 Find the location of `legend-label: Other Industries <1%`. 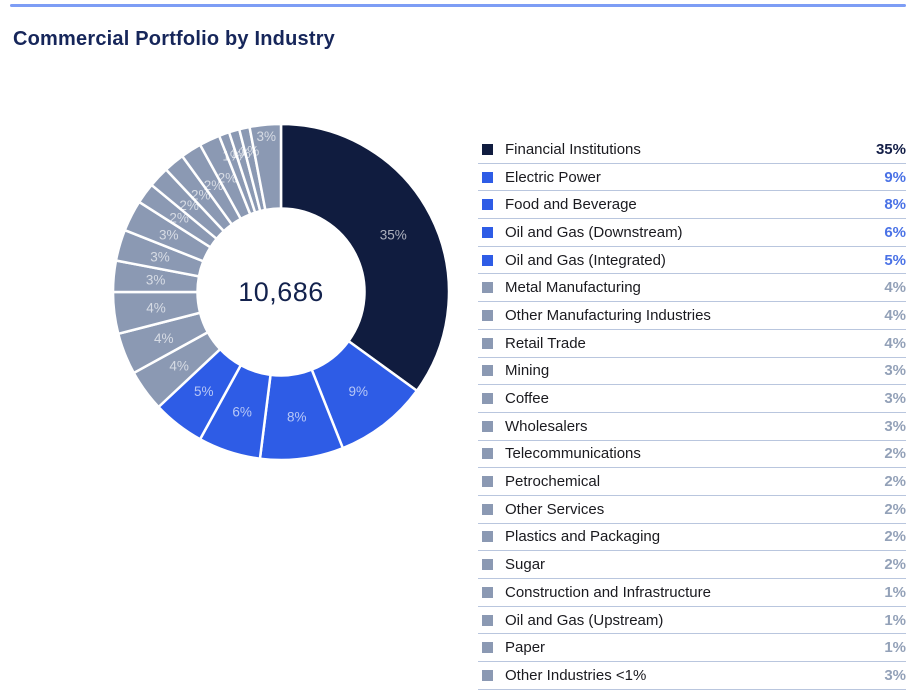

legend-label: Other Industries <1% is located at coordinates (576, 675).